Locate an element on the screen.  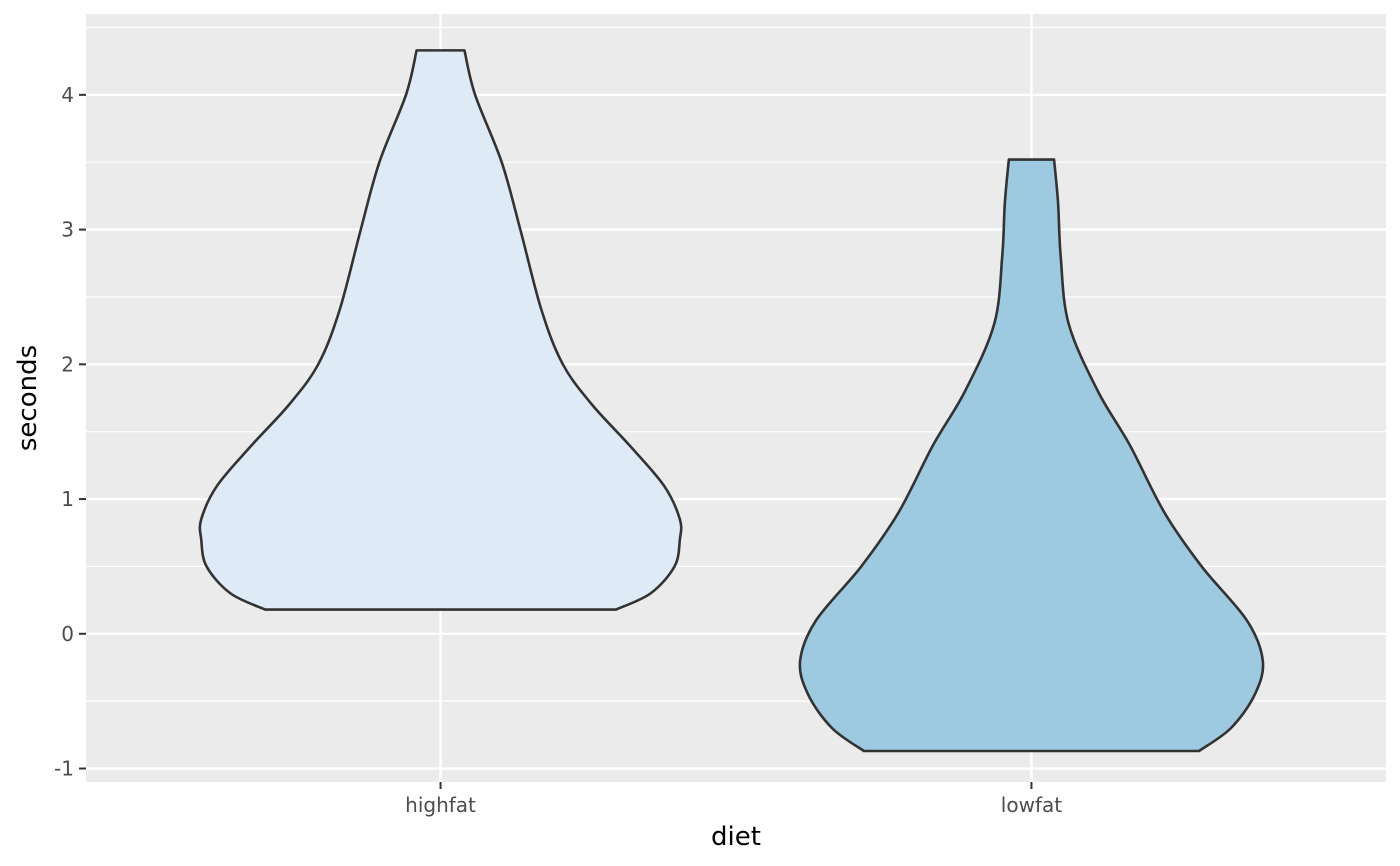
y-tick-label: -1 is located at coordinates (64, 769).